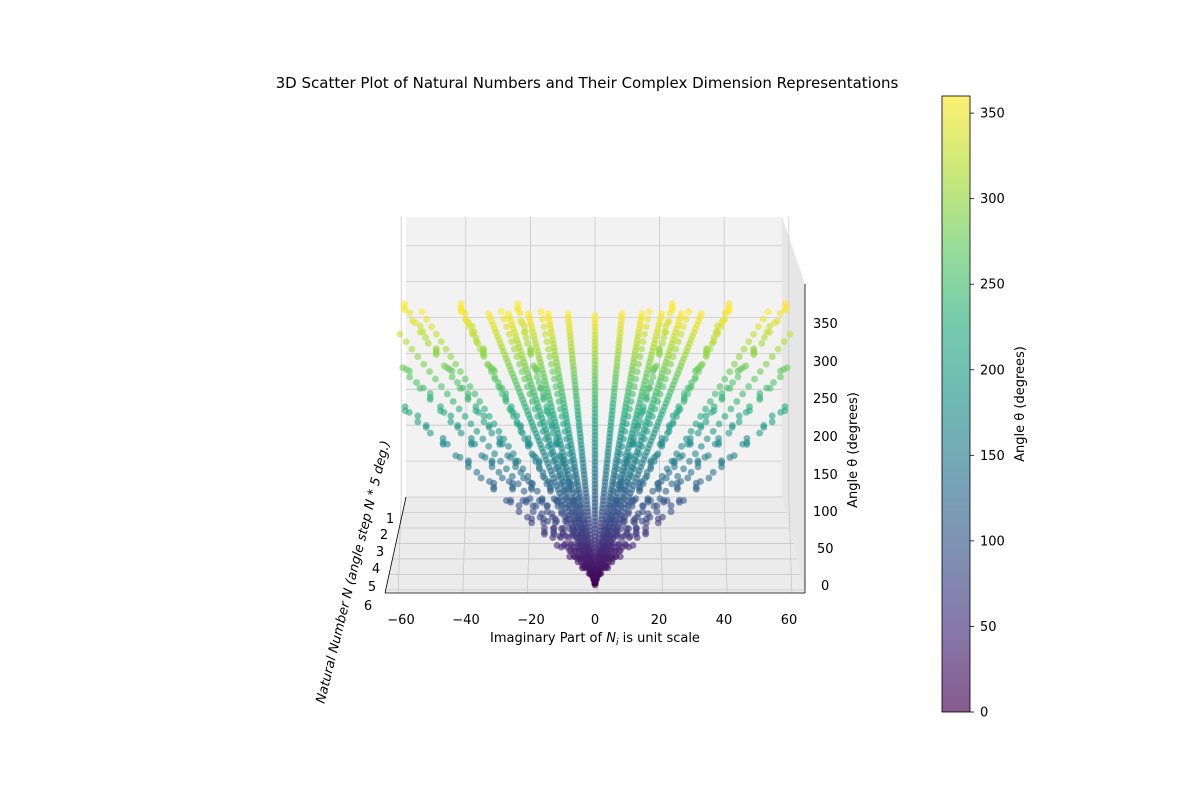 This screenshot has height=800, width=1200. I want to click on y-tick-label: 4, so click(376, 569).